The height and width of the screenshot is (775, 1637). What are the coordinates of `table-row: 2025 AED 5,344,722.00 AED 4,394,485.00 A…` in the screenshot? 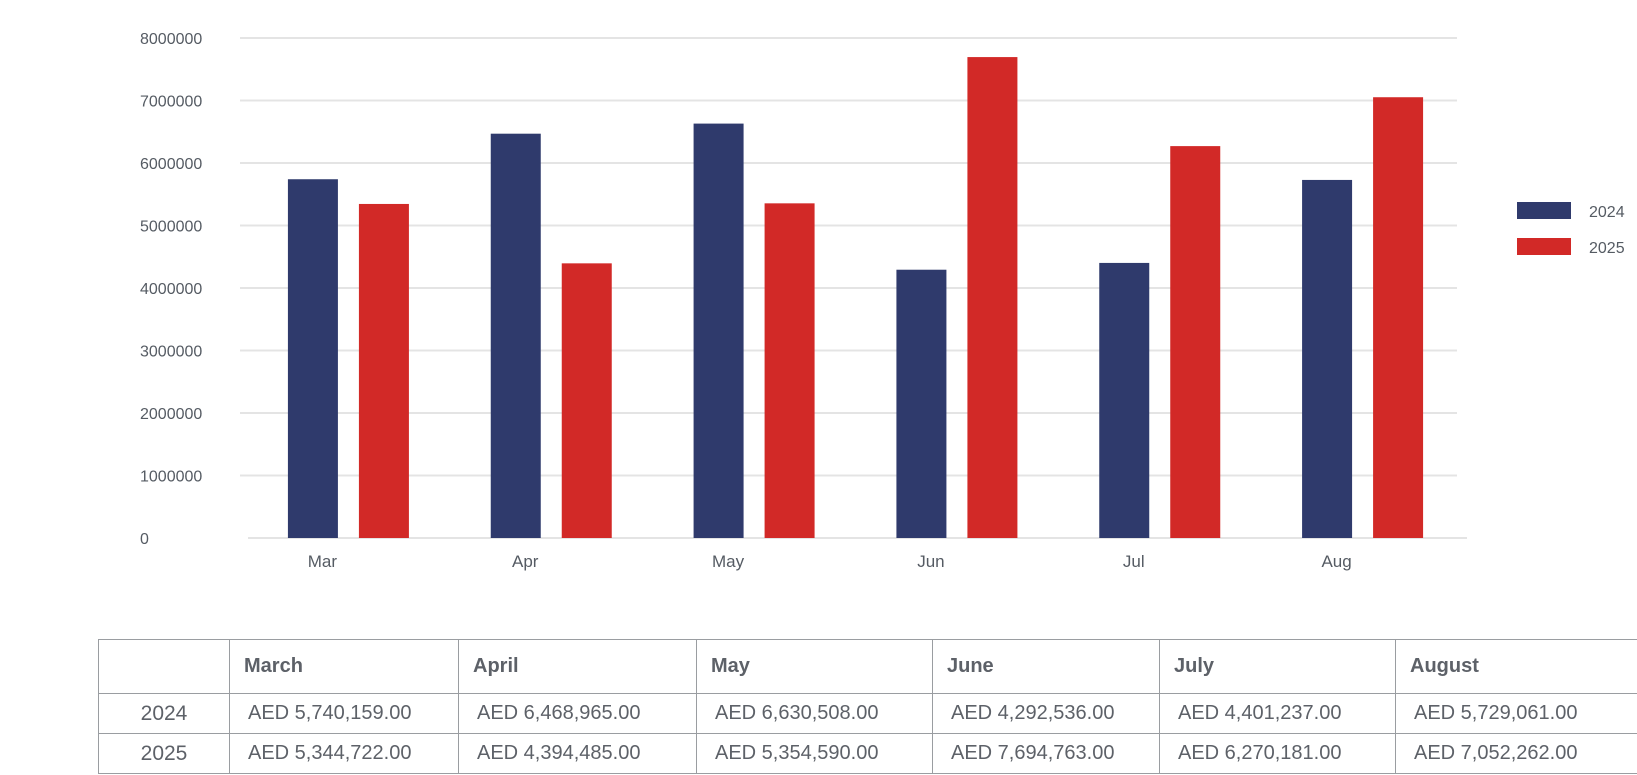 It's located at (867, 753).